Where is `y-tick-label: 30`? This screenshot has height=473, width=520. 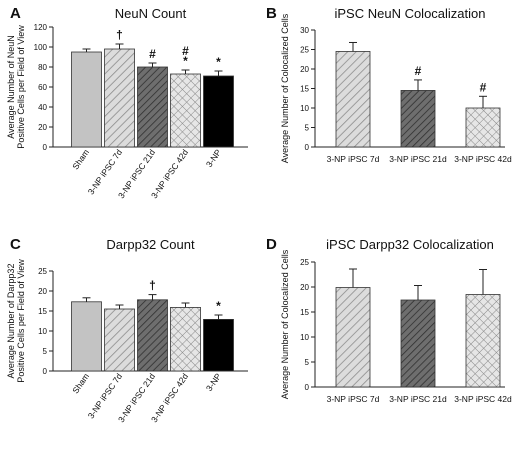
y-tick-label: 30 is located at coordinates (304, 30).